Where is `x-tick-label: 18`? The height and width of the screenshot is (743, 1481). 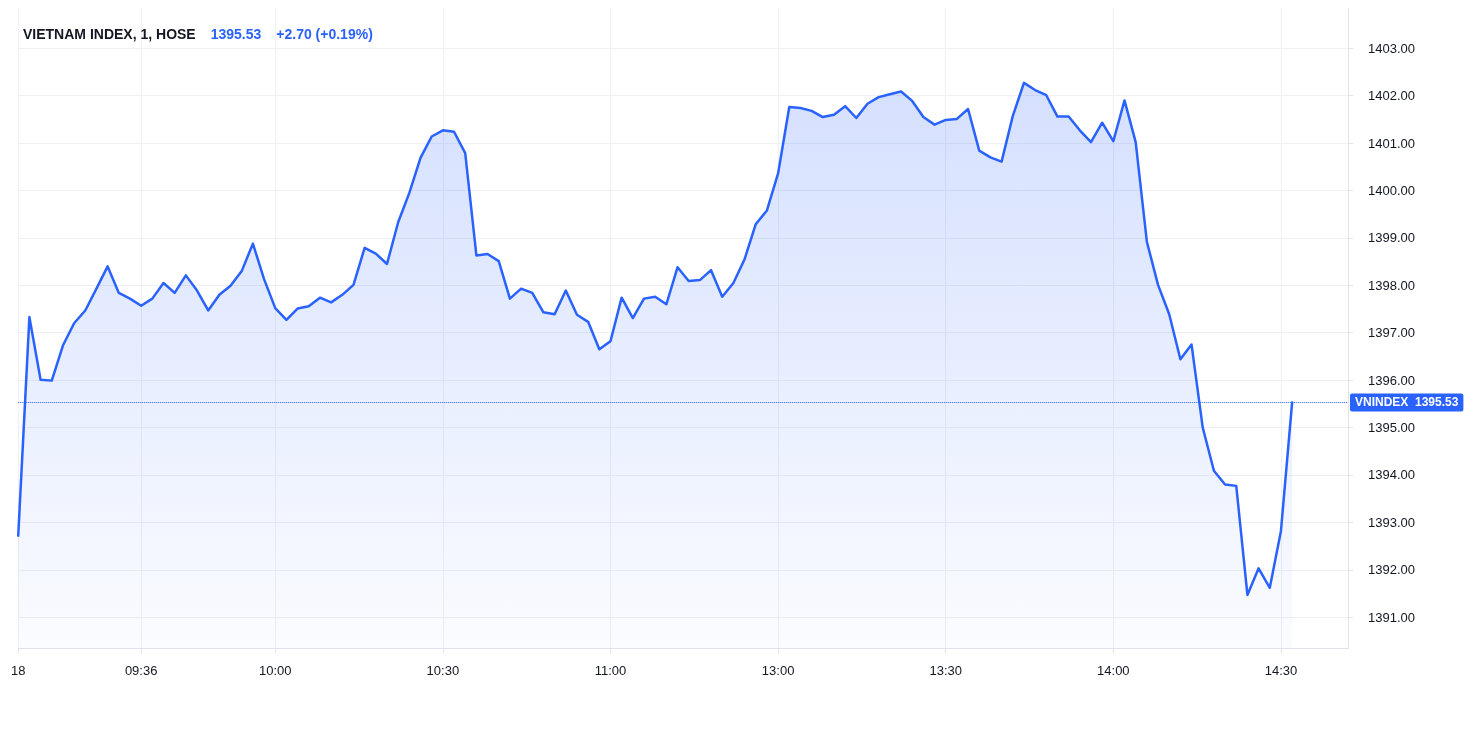 x-tick-label: 18 is located at coordinates (18, 670).